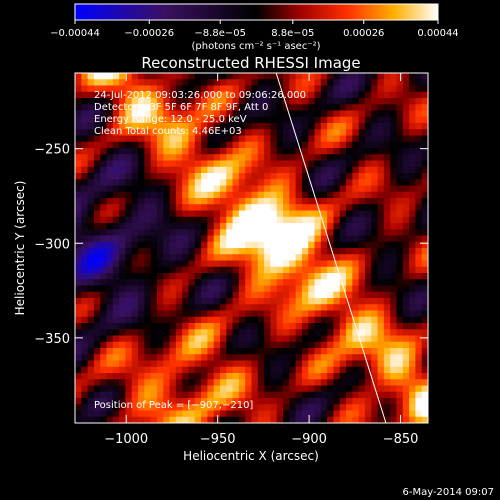 The image size is (500, 500). Describe the element at coordinates (250, 63) in the screenshot. I see `chart-title: Reconstructed RHESSI Image` at that location.